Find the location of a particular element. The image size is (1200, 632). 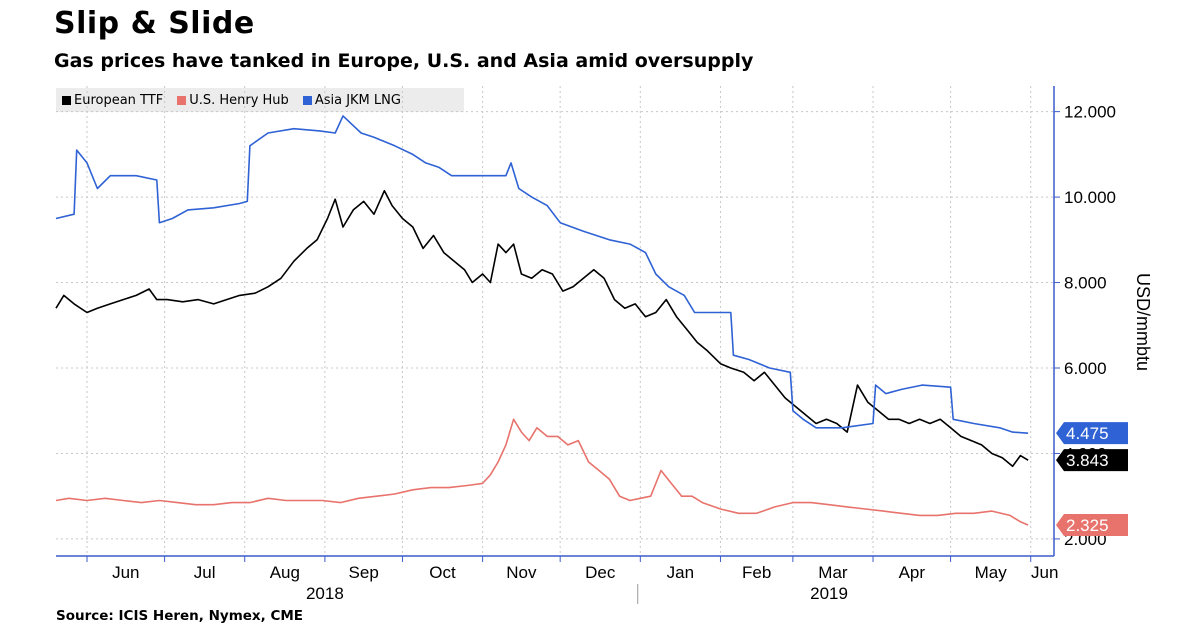

year-label: 2019 is located at coordinates (829, 593).